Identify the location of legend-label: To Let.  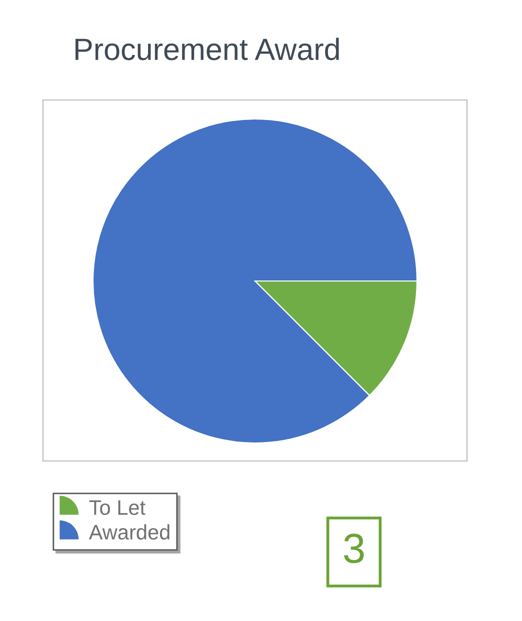
(117, 507).